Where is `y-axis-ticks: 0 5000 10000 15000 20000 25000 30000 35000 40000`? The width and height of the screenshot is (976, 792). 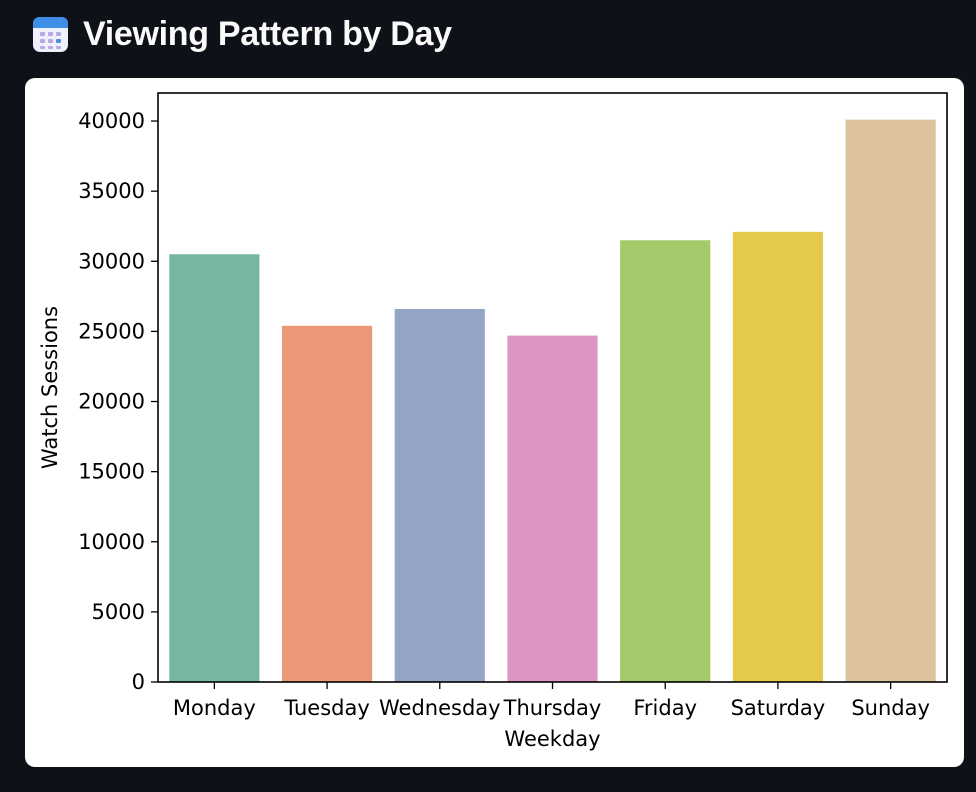 y-axis-ticks: 0 5000 10000 15000 20000 25000 30000 35000 40000 is located at coordinates (118, 401).